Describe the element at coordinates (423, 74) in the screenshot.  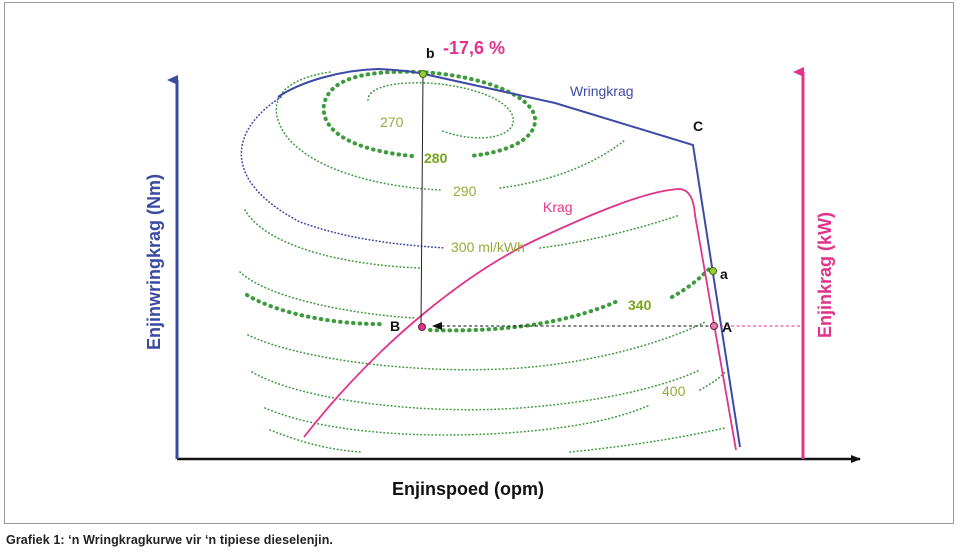
I see `point-b-marker` at that location.